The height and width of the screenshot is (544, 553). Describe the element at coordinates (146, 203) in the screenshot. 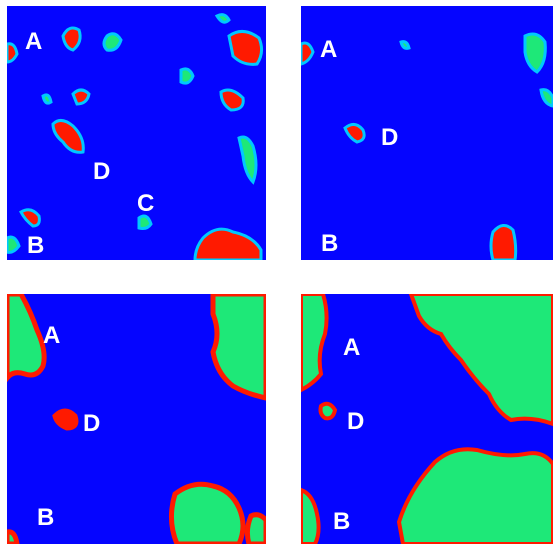

I see `label-c: C` at that location.